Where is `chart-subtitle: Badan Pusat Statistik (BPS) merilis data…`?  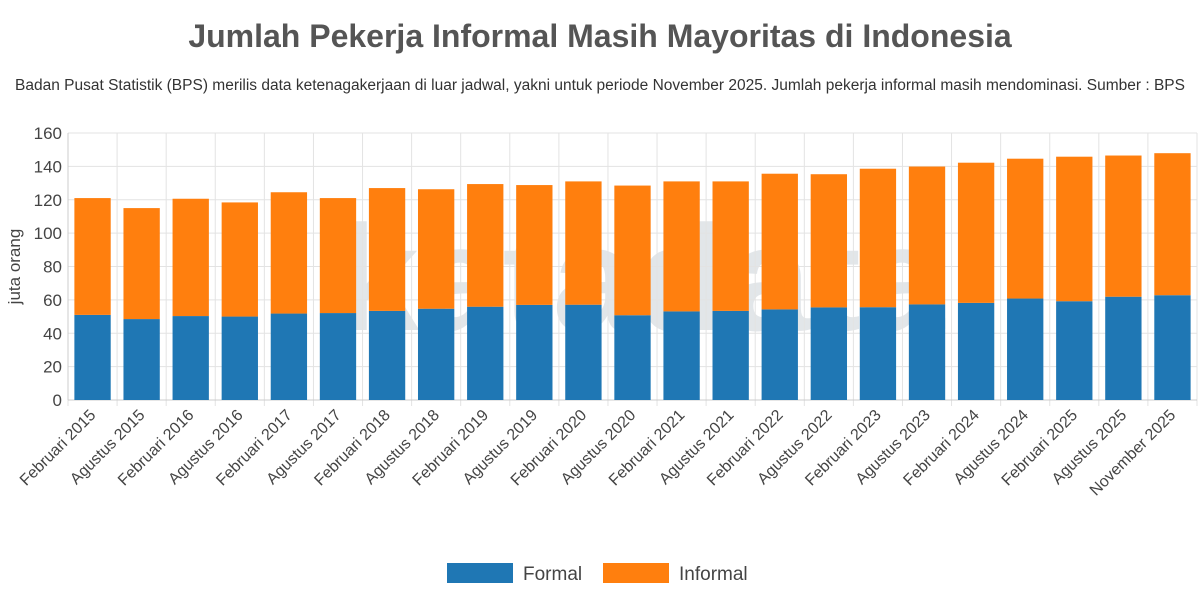 chart-subtitle: Badan Pusat Statistik (BPS) merilis data… is located at coordinates (600, 85).